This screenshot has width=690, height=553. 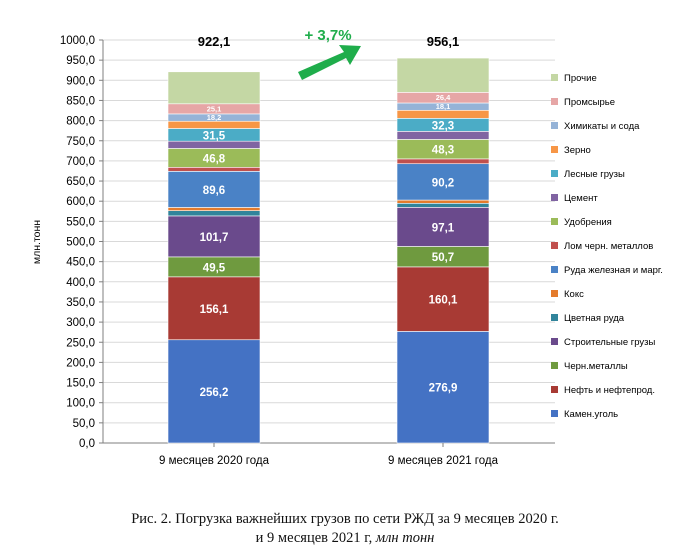 What do you see at coordinates (80, 101) in the screenshot?
I see `y-tick-label: 850,0` at bounding box center [80, 101].